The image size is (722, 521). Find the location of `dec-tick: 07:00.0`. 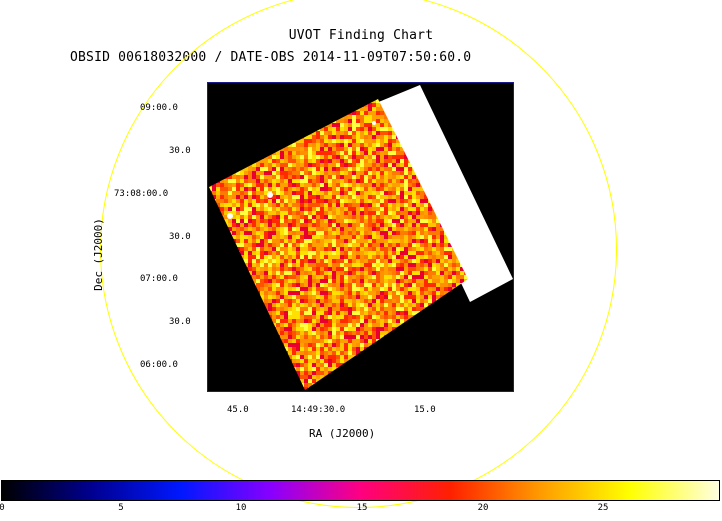

dec-tick: 07:00.0 is located at coordinates (159, 279).